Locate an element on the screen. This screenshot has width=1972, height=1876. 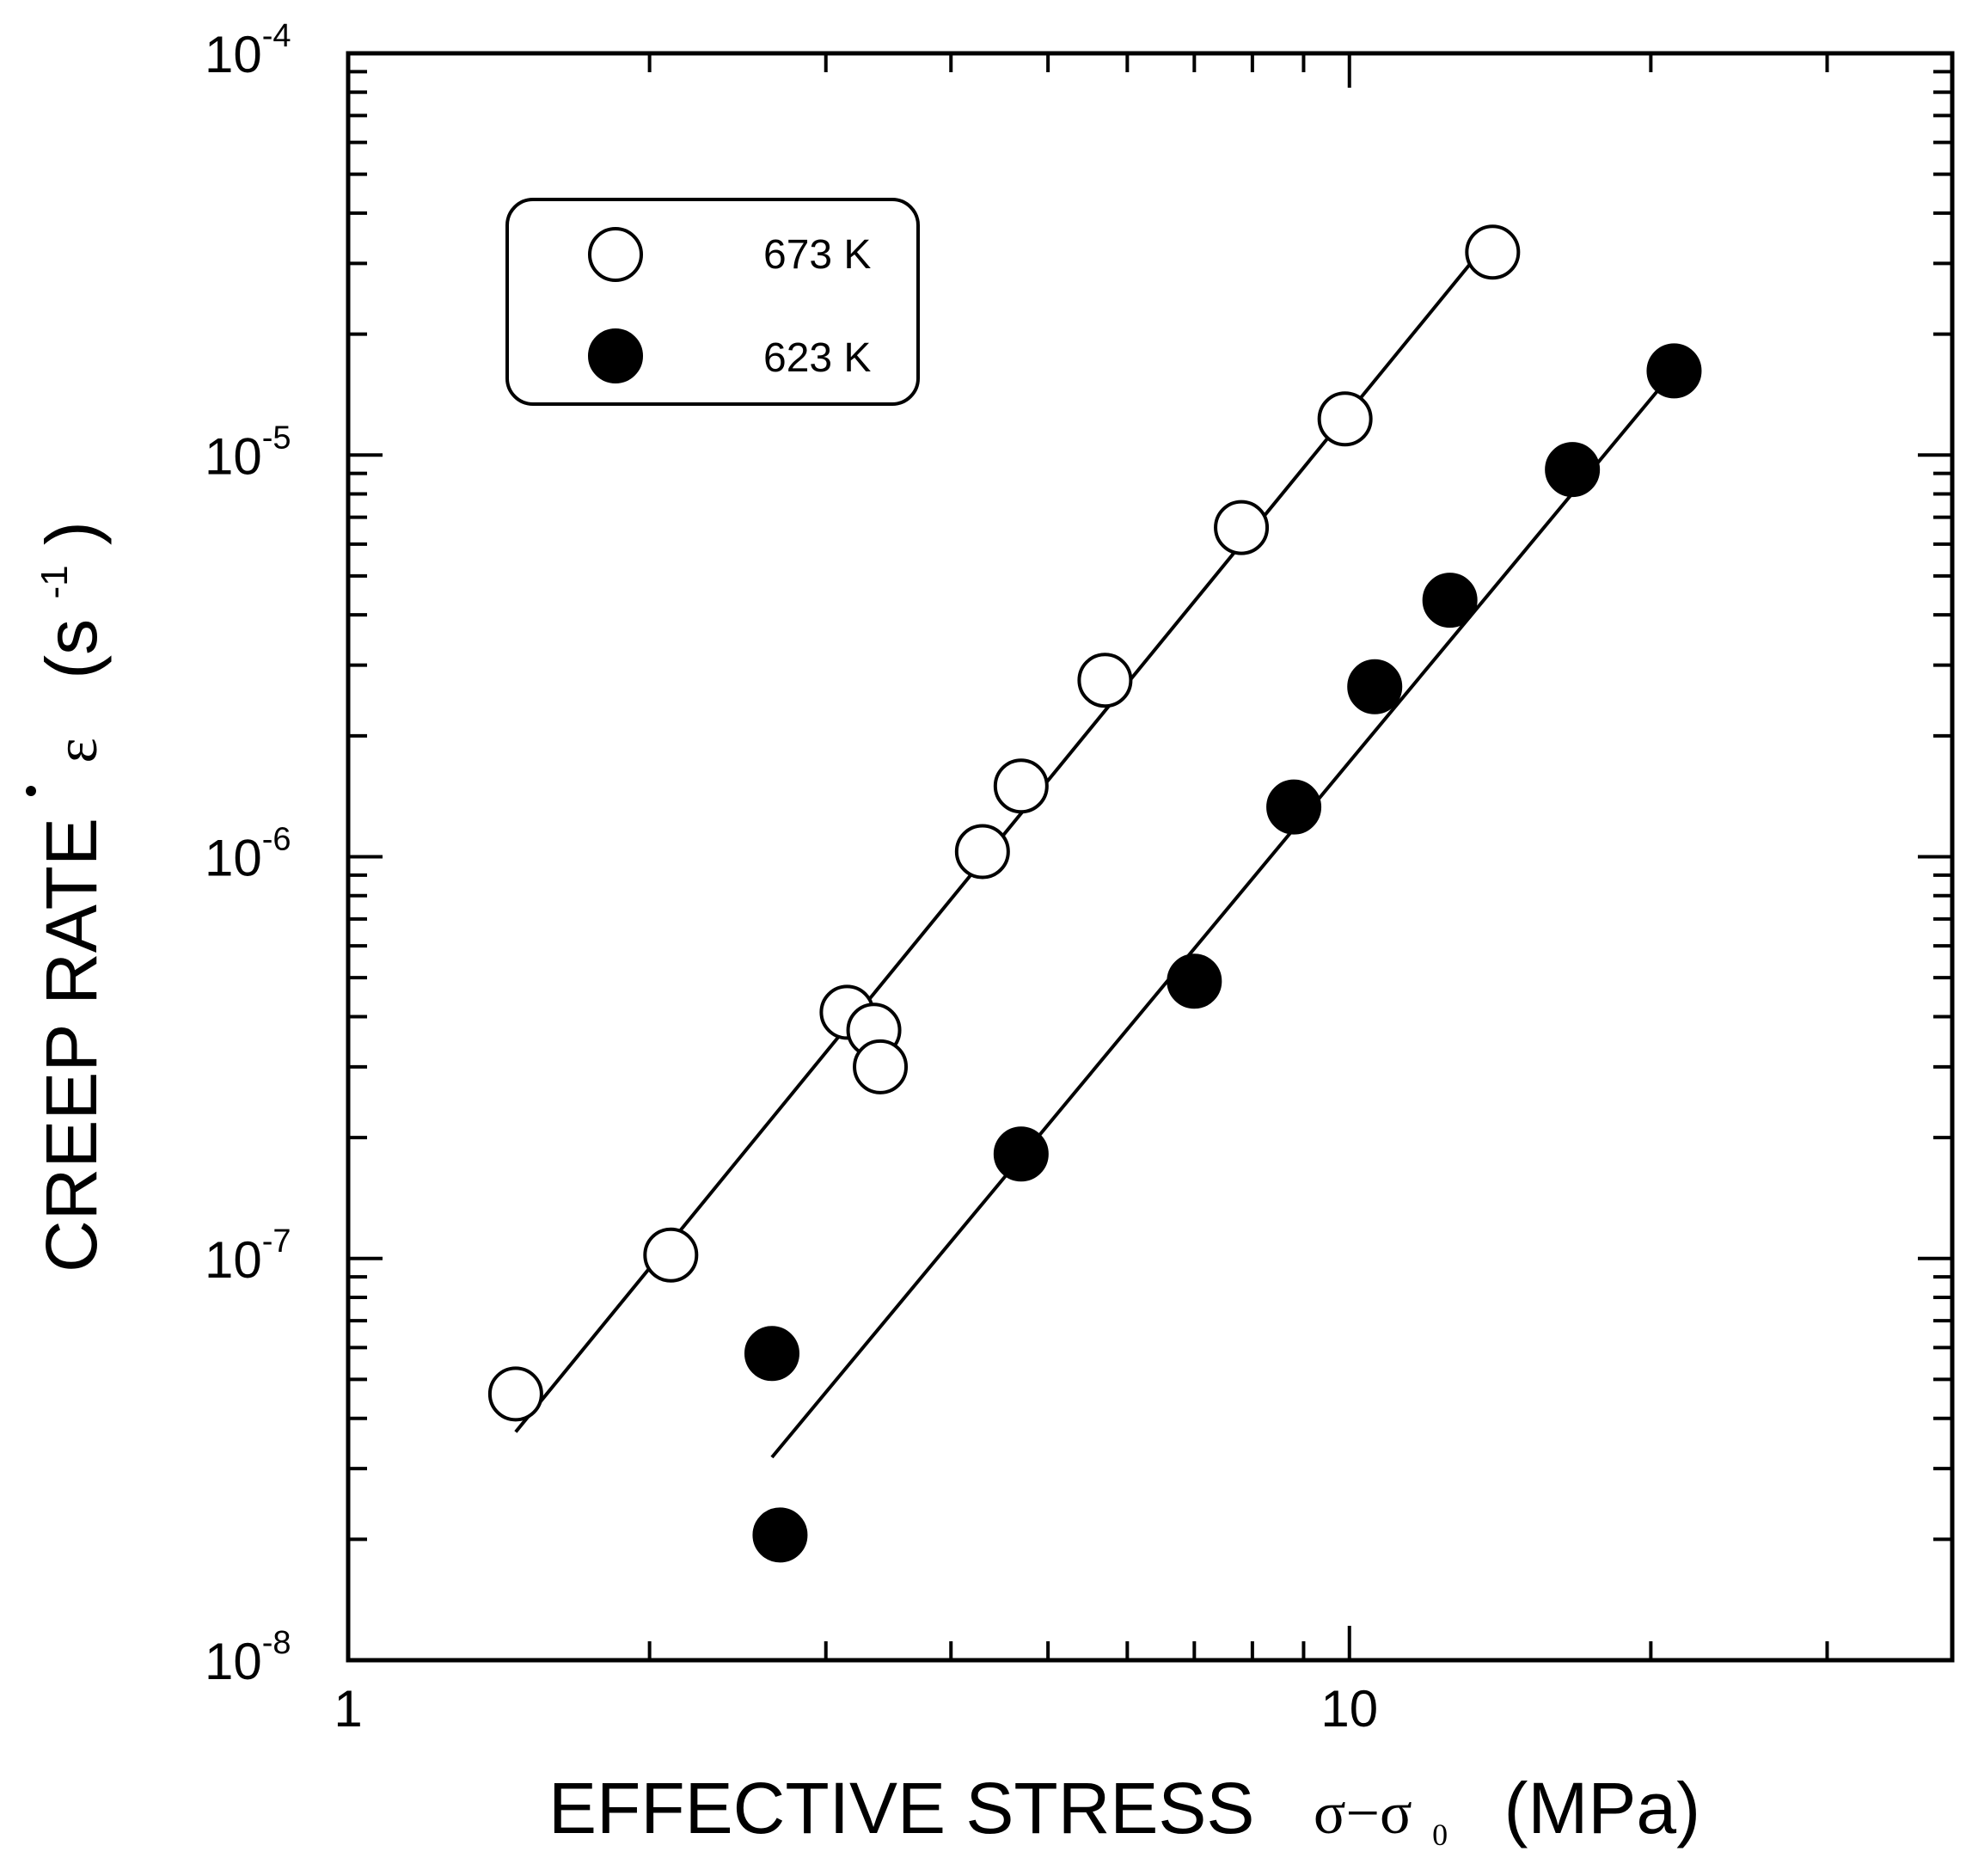
y-axis-title: CREEP RATE ε (s -1 ) is located at coordinates (57, 896).